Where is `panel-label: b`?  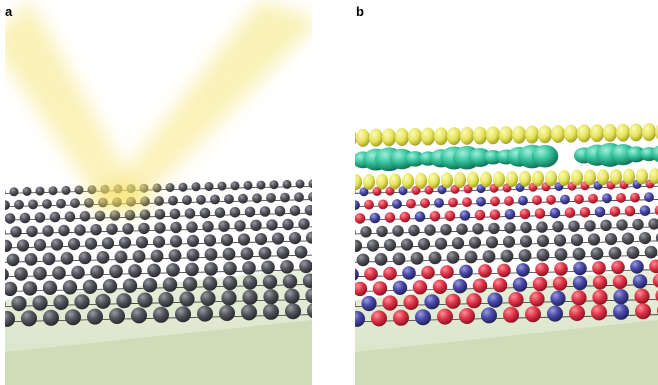 panel-label: b is located at coordinates (360, 11).